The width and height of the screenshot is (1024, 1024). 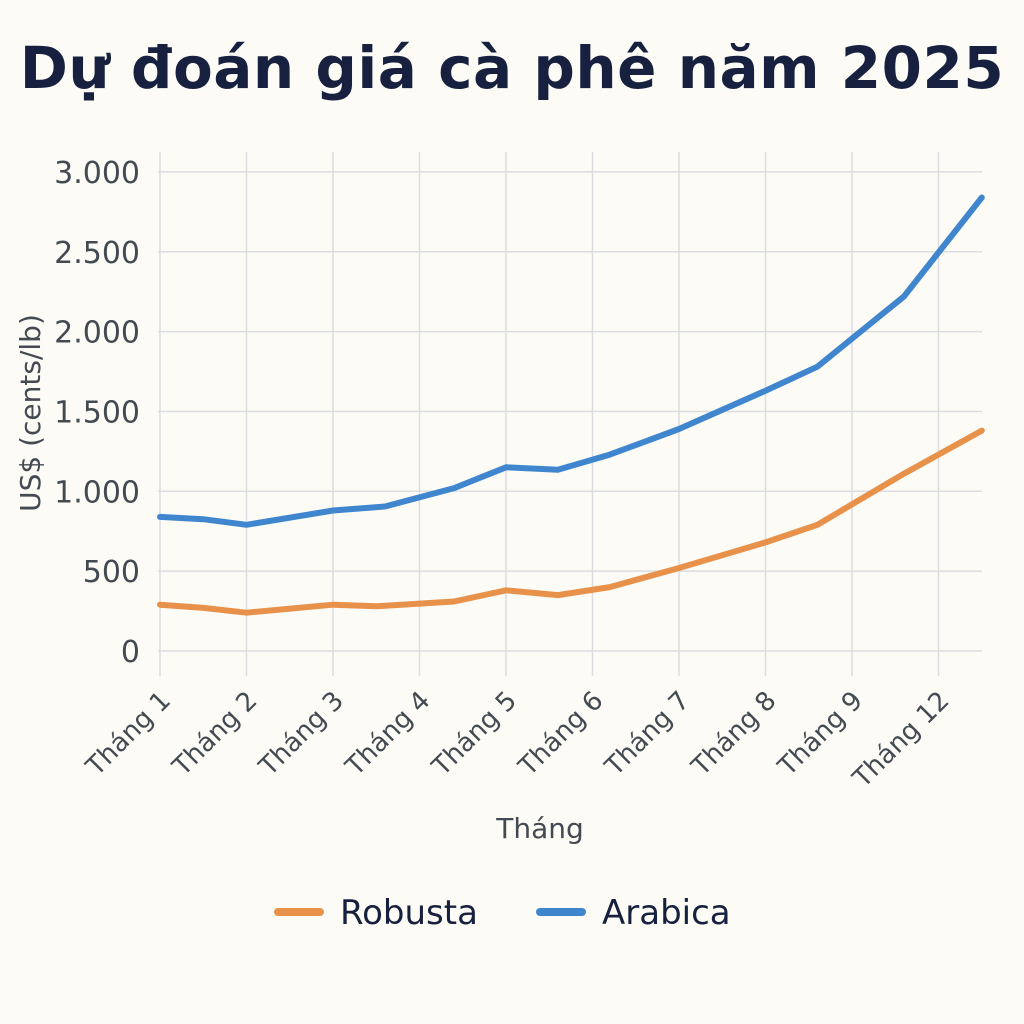 What do you see at coordinates (97, 492) in the screenshot?
I see `y-tick-label: 1.000` at bounding box center [97, 492].